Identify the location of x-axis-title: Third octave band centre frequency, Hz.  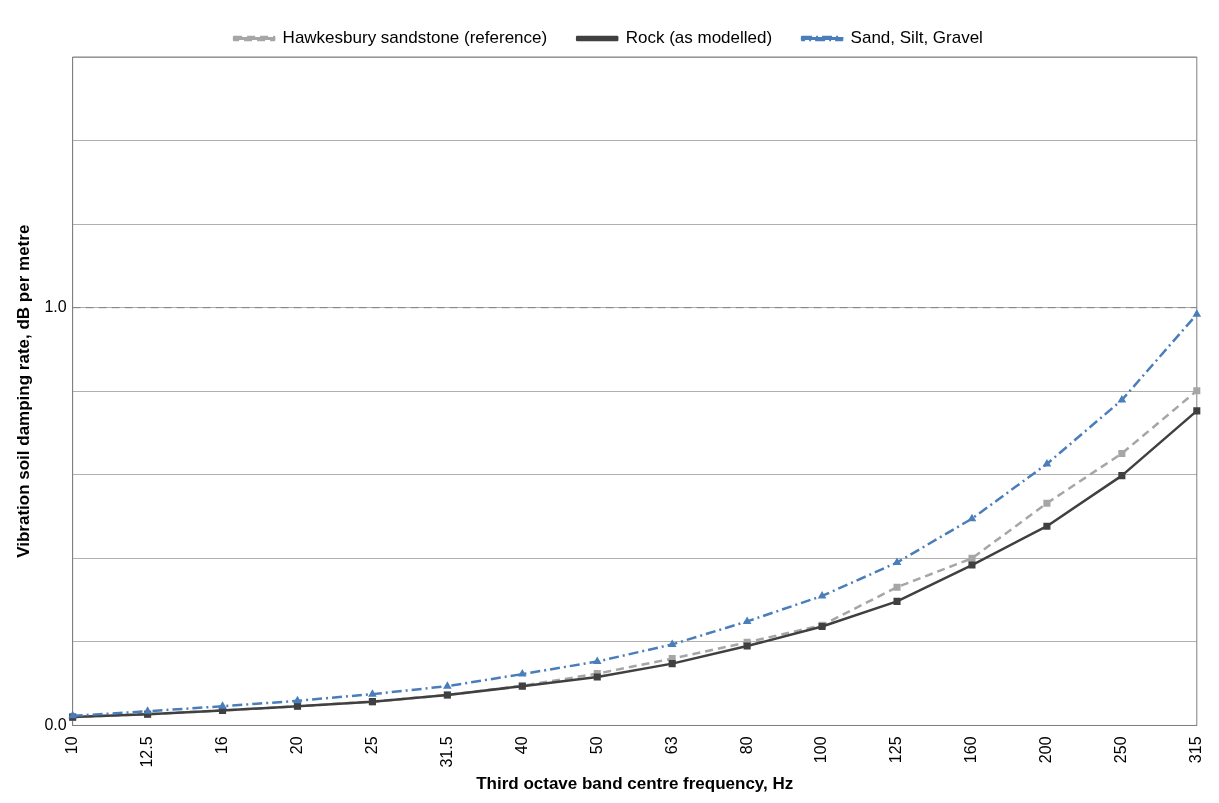
(635, 784).